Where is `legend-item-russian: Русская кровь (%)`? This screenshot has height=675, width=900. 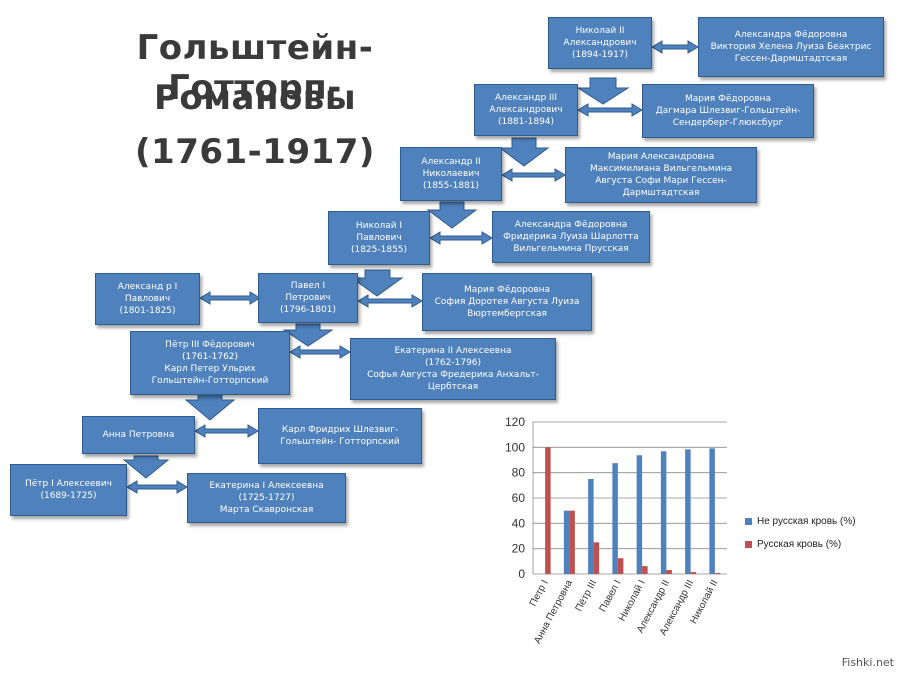
legend-item-russian: Русская кровь (%) is located at coordinates (793, 544).